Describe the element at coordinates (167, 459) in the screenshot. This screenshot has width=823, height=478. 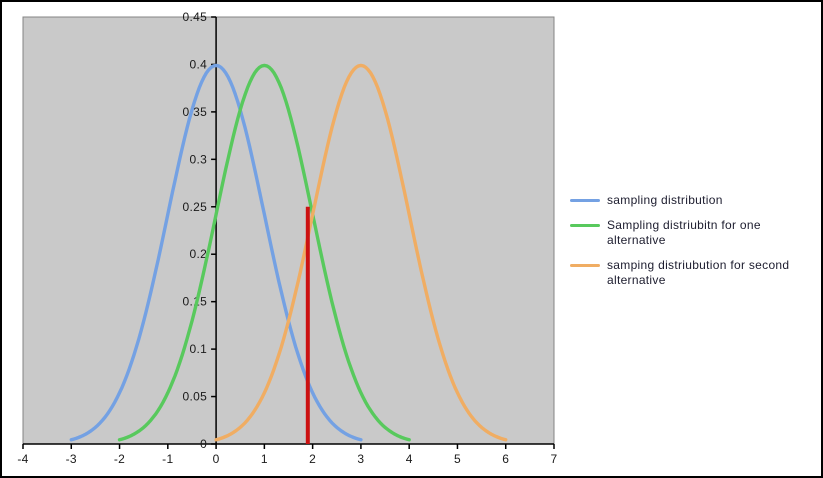
I see `x-tick-label: -1` at that location.